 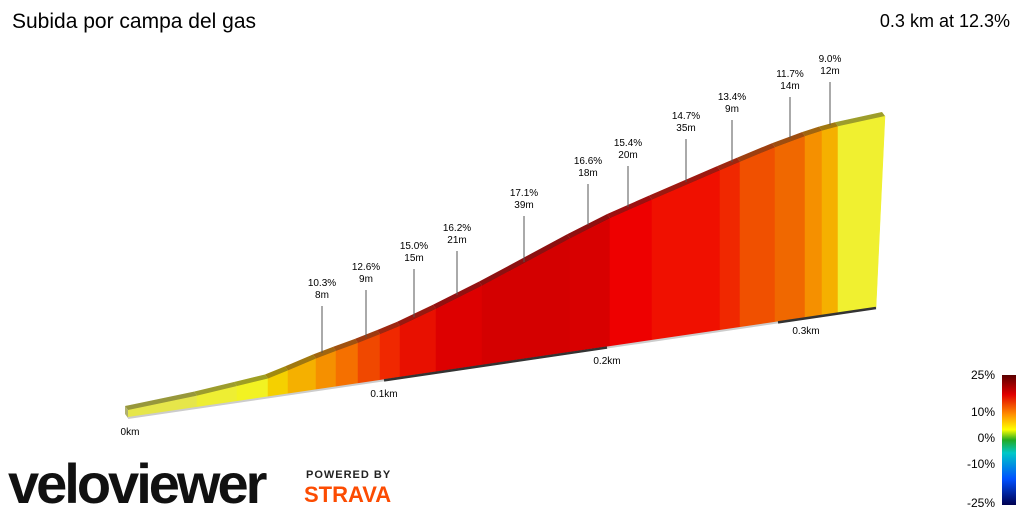 I want to click on length-label: 18m, so click(x=587, y=173).